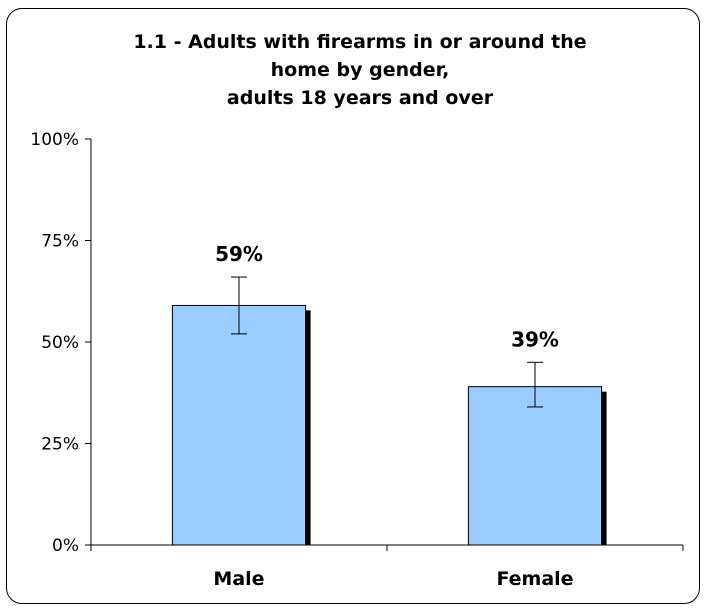  What do you see at coordinates (387, 547) in the screenshot?
I see `x-axis` at bounding box center [387, 547].